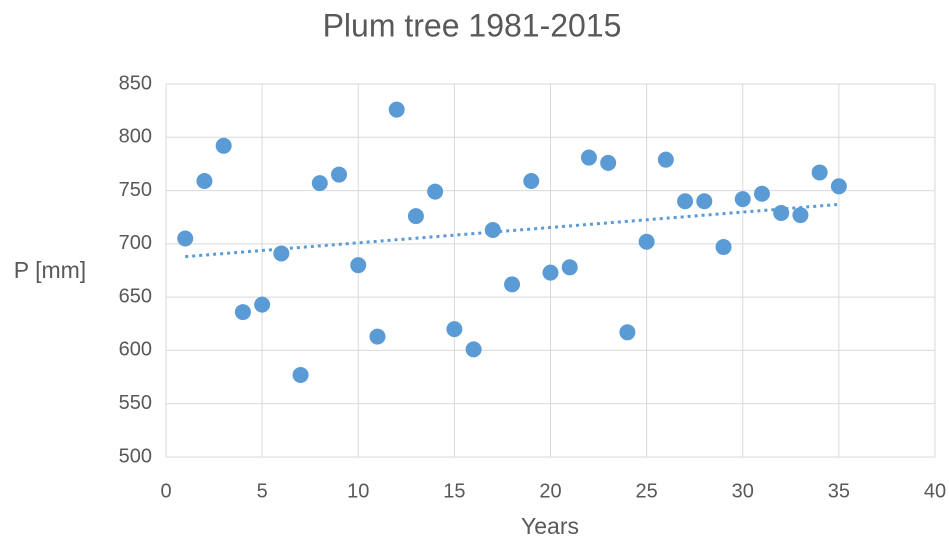 Image resolution: width=949 pixels, height=541 pixels. I want to click on x-tick-label: 5, so click(262, 491).